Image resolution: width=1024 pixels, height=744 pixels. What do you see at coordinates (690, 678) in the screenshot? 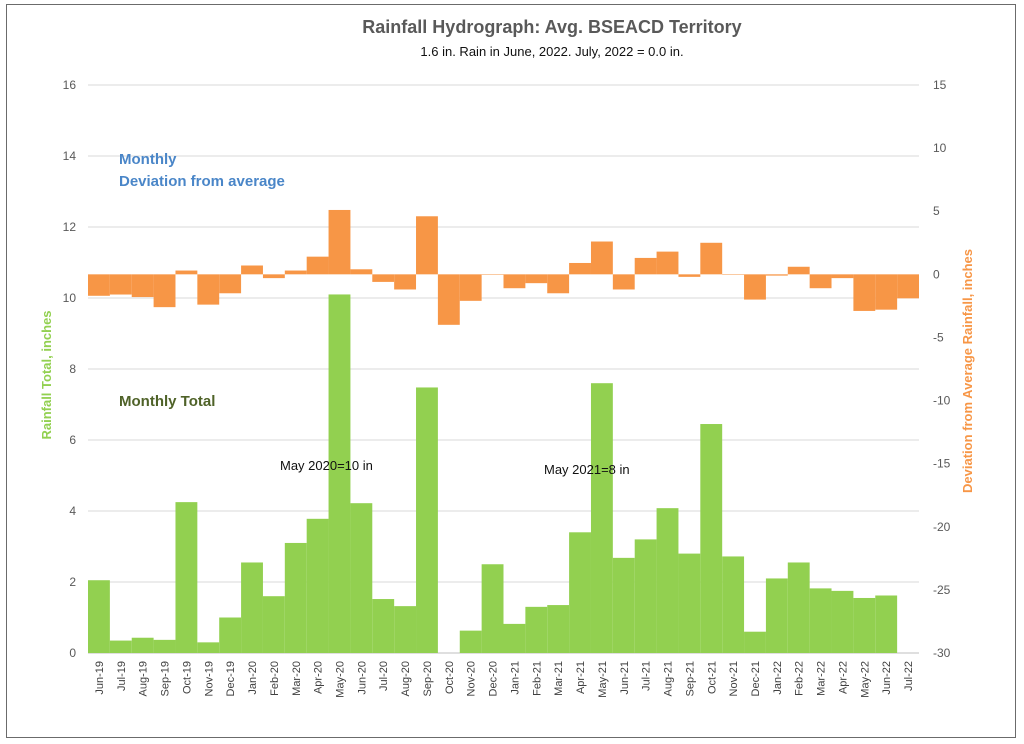
I see `x-tick-label: Sep-21` at bounding box center [690, 678].